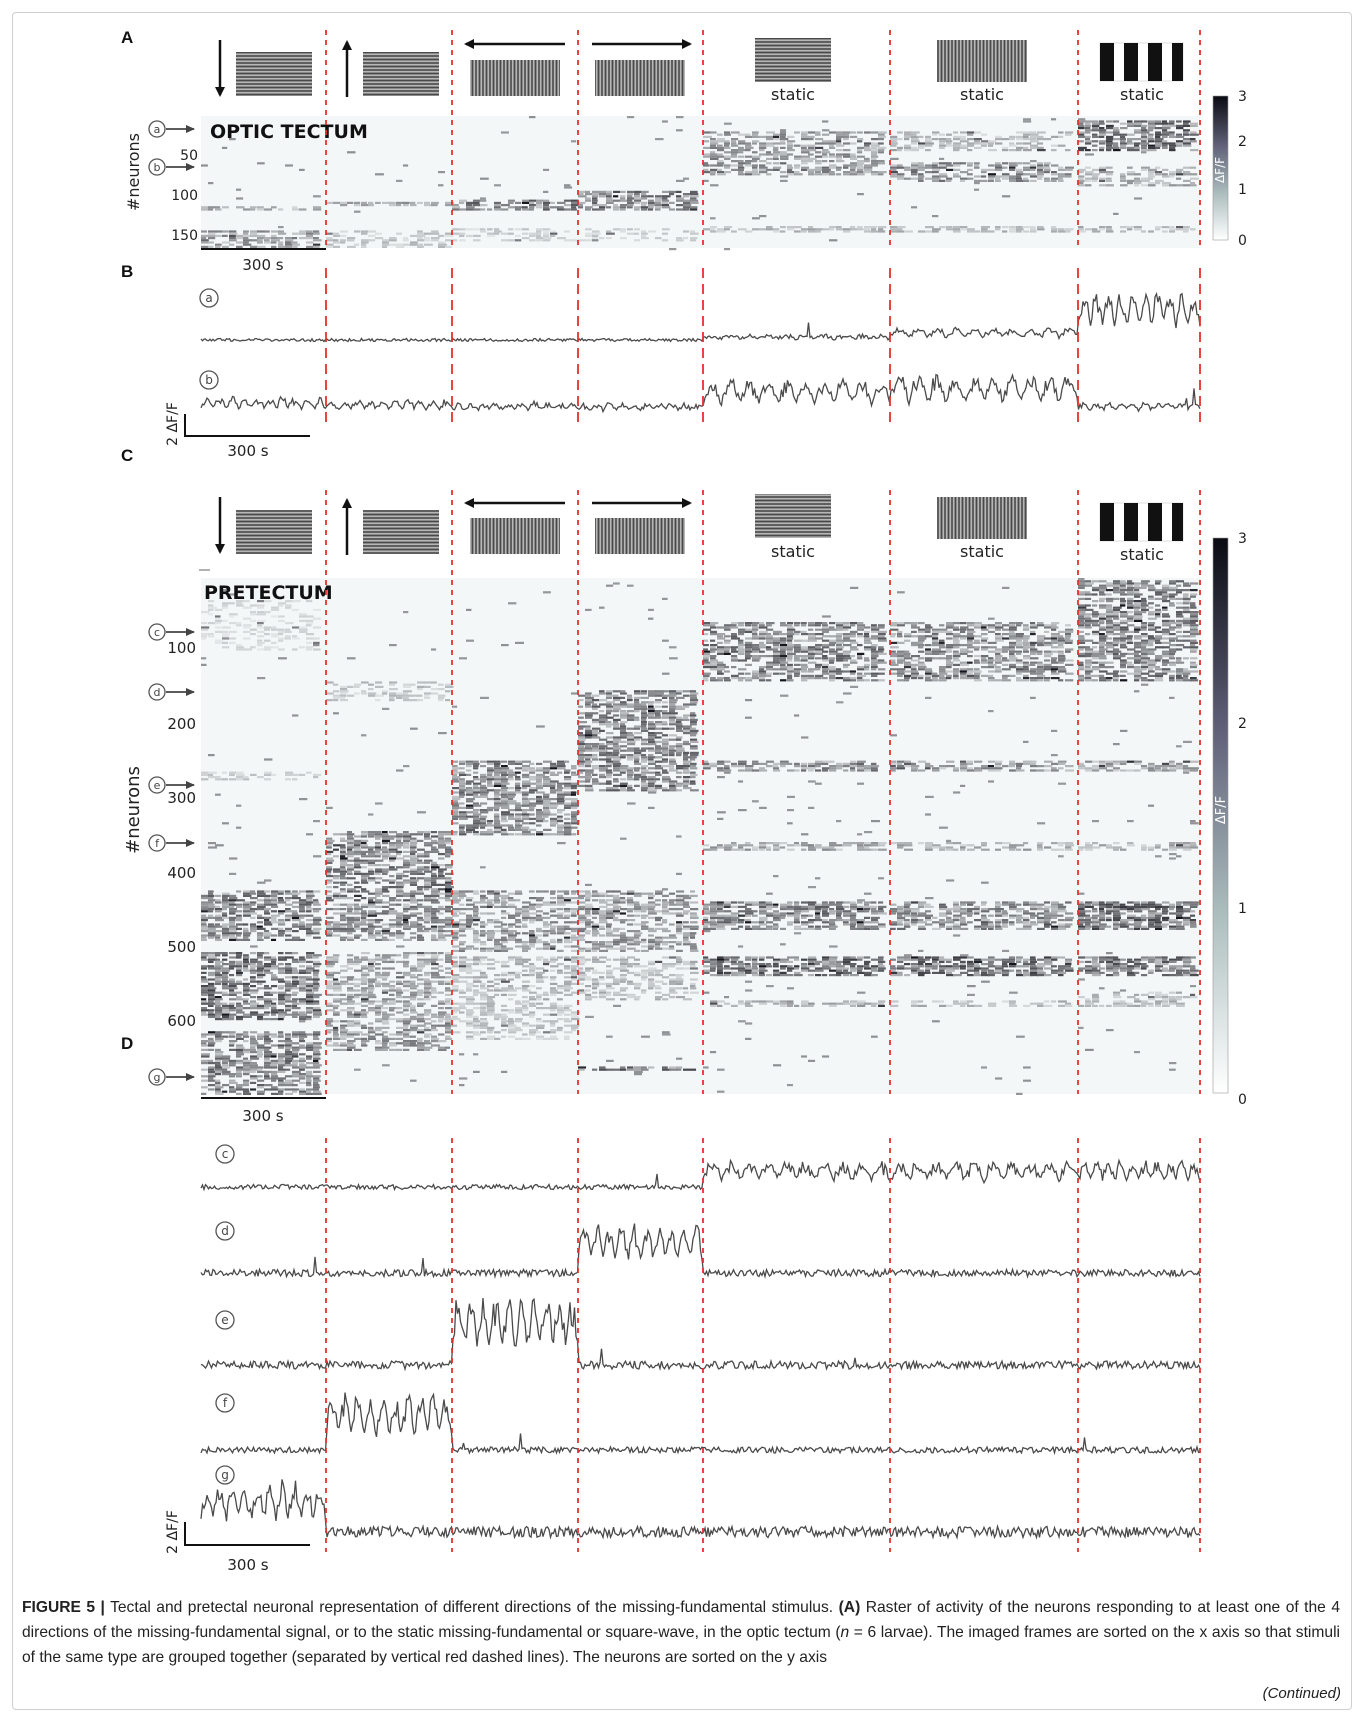 The width and height of the screenshot is (1363, 1720). I want to click on panel-label-d: D, so click(127, 1043).